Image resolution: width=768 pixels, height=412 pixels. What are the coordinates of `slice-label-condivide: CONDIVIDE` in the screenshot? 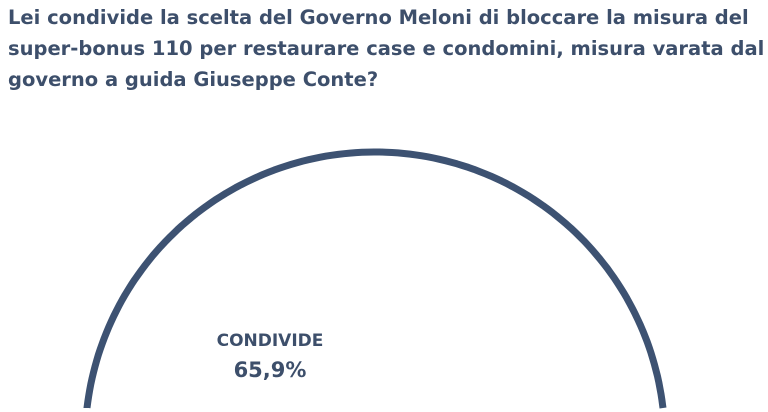 It's located at (270, 341).